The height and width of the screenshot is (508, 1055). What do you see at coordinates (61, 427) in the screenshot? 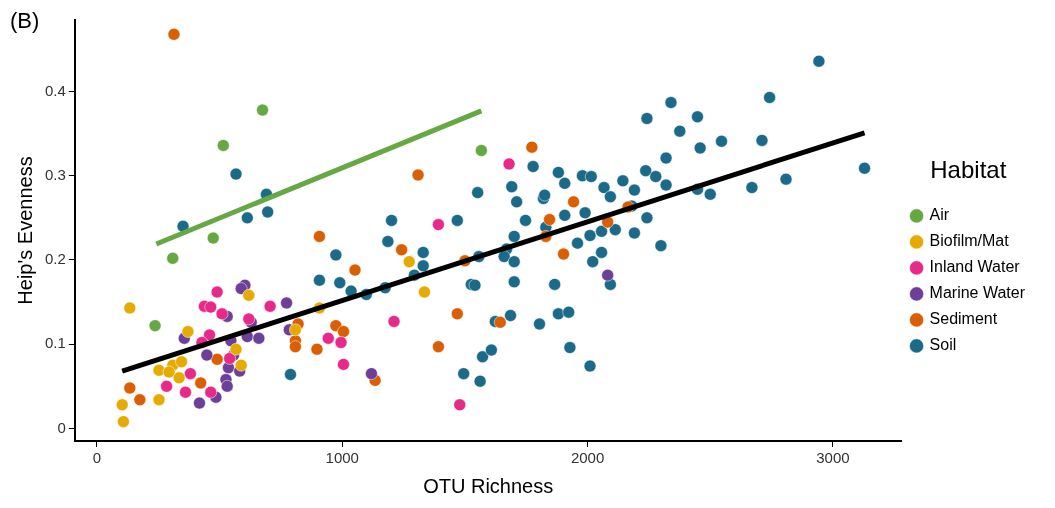
I see `y-tick-label: 0` at bounding box center [61, 427].